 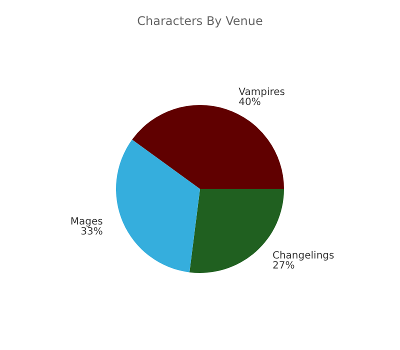 What do you see at coordinates (91, 232) in the screenshot?
I see `data-label: 33%` at bounding box center [91, 232].